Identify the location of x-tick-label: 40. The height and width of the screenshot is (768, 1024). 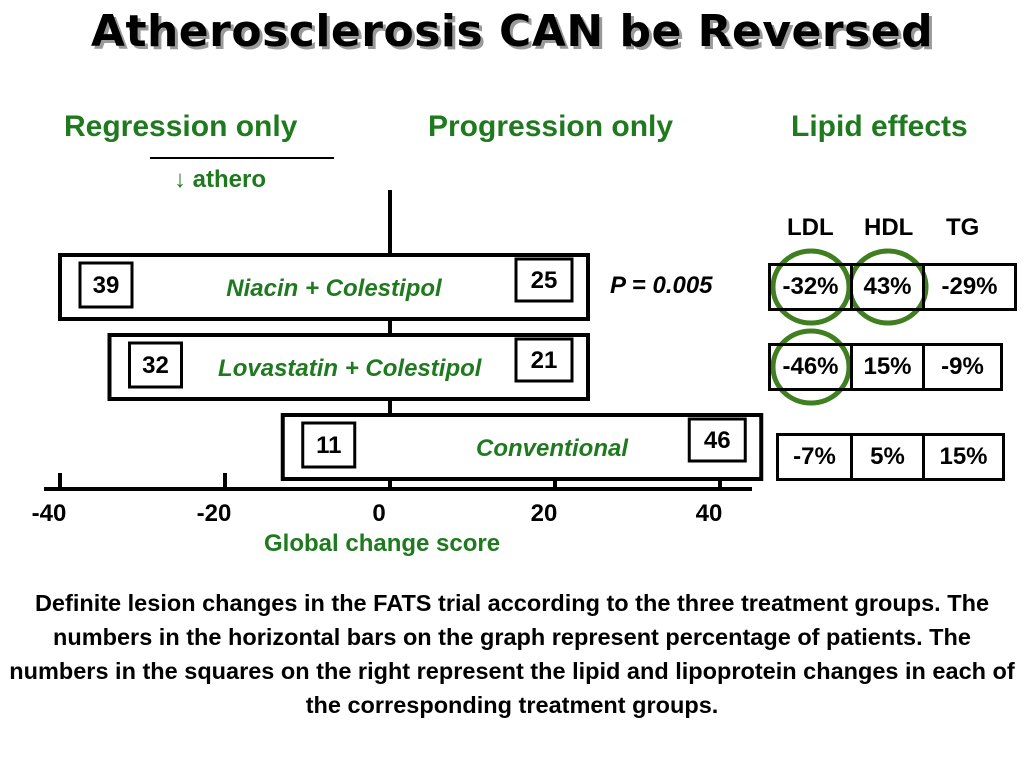
(709, 513).